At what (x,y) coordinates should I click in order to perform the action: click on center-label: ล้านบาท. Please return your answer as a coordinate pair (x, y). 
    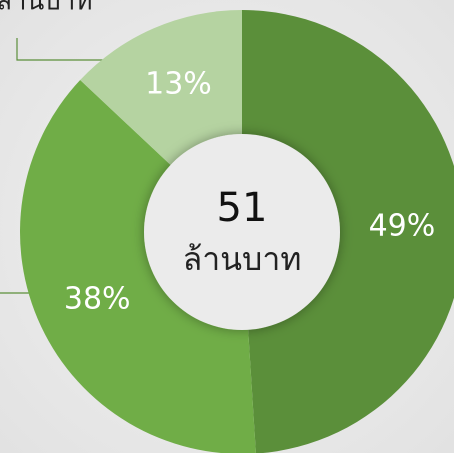
    Looking at the image, I should click on (242, 259).